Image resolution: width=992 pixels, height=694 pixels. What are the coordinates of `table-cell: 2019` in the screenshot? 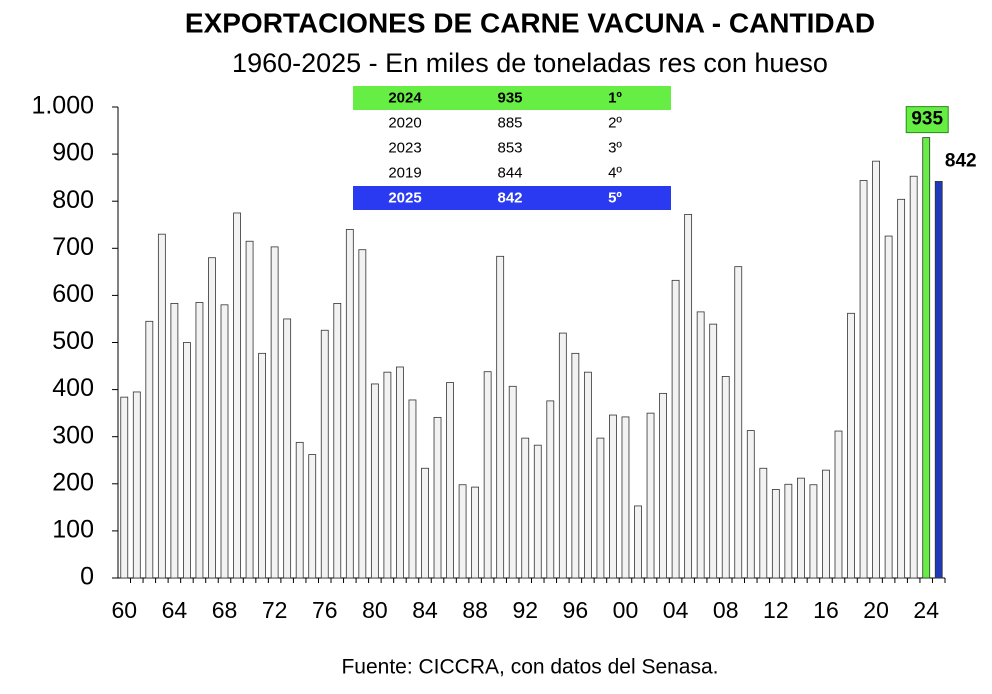 It's located at (404, 172).